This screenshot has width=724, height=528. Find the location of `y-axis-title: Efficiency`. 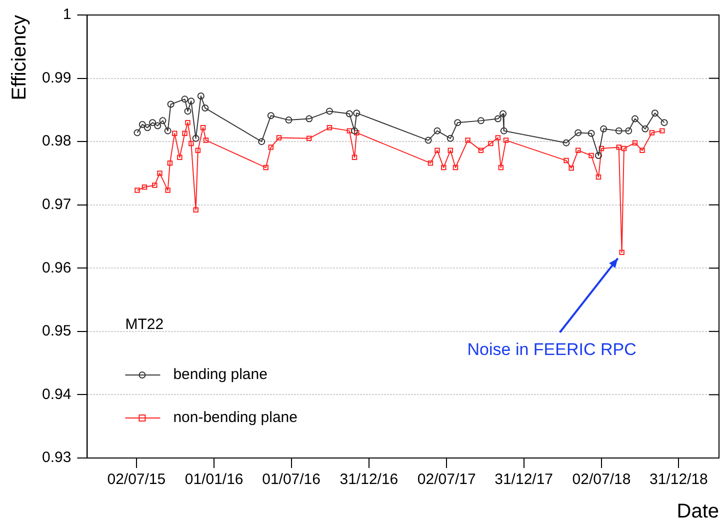

y-axis-title: Efficiency is located at coordinates (19, 57).